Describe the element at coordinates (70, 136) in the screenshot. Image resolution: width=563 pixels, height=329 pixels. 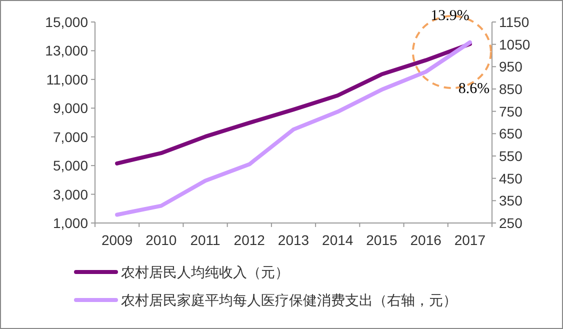
I see `y-tick-label: 7,000` at that location.